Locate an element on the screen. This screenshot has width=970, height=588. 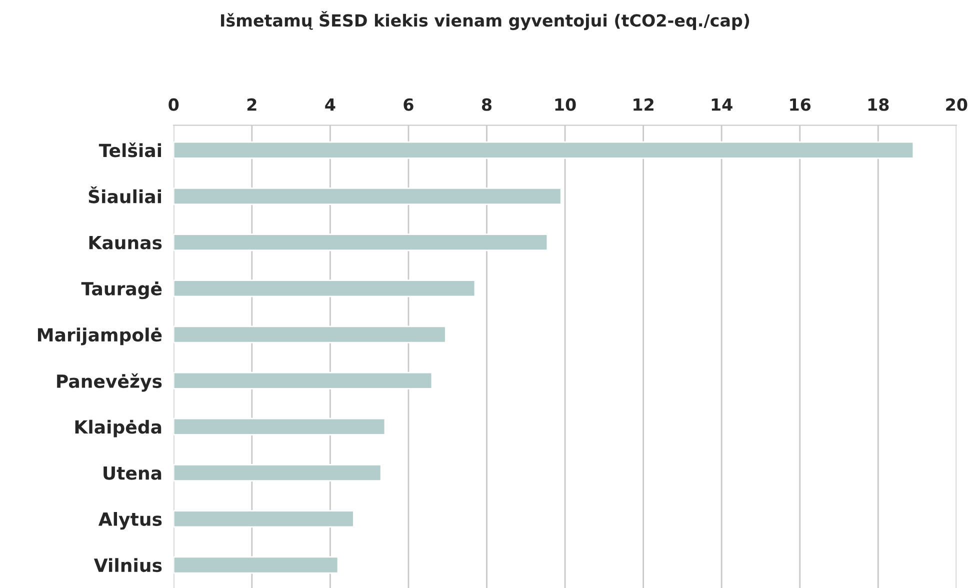
x-tick-label: 14 is located at coordinates (722, 104).